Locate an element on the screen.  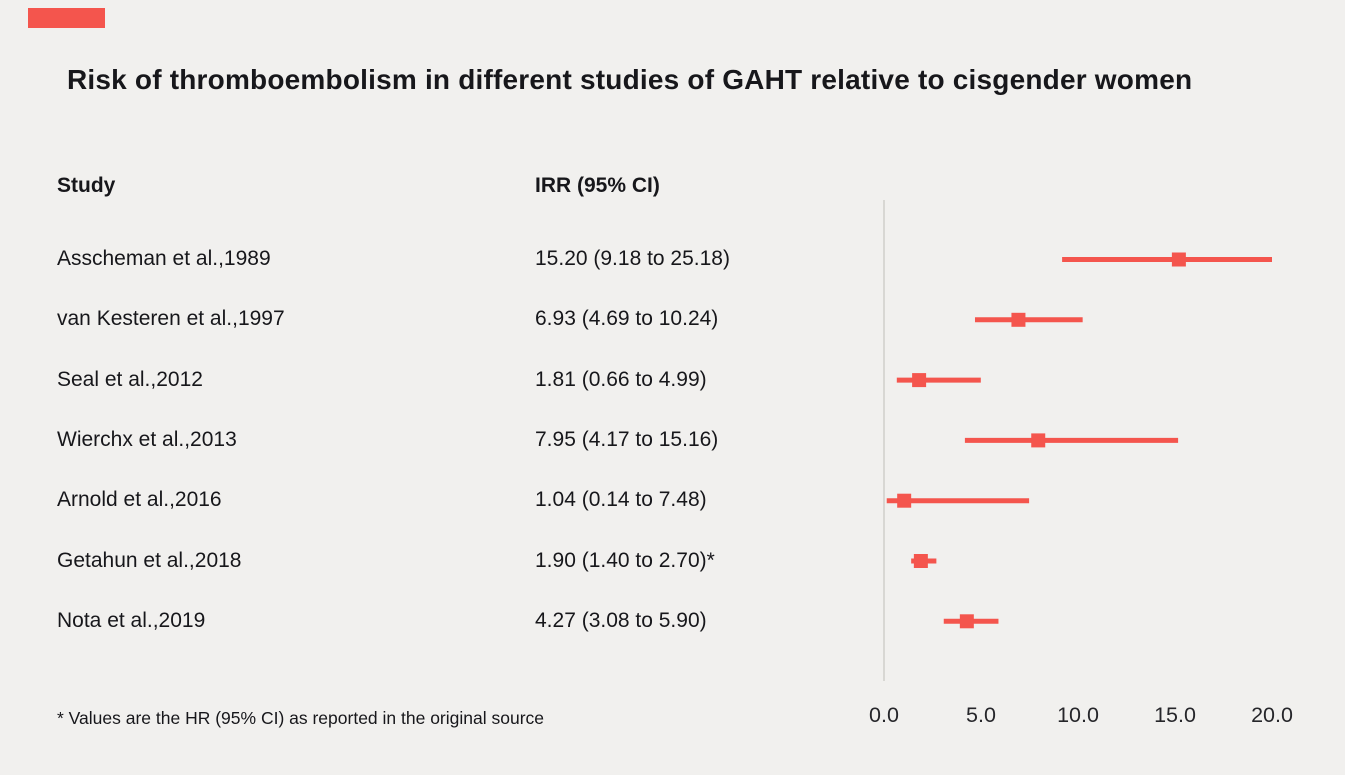
study-column-header: Study is located at coordinates (86, 185).